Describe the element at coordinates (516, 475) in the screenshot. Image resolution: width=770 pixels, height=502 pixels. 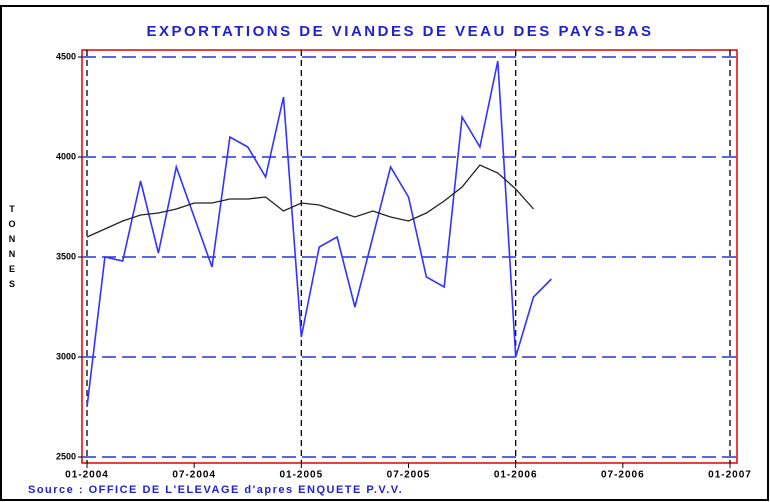
I see `x-tick-label: 01-2006` at that location.